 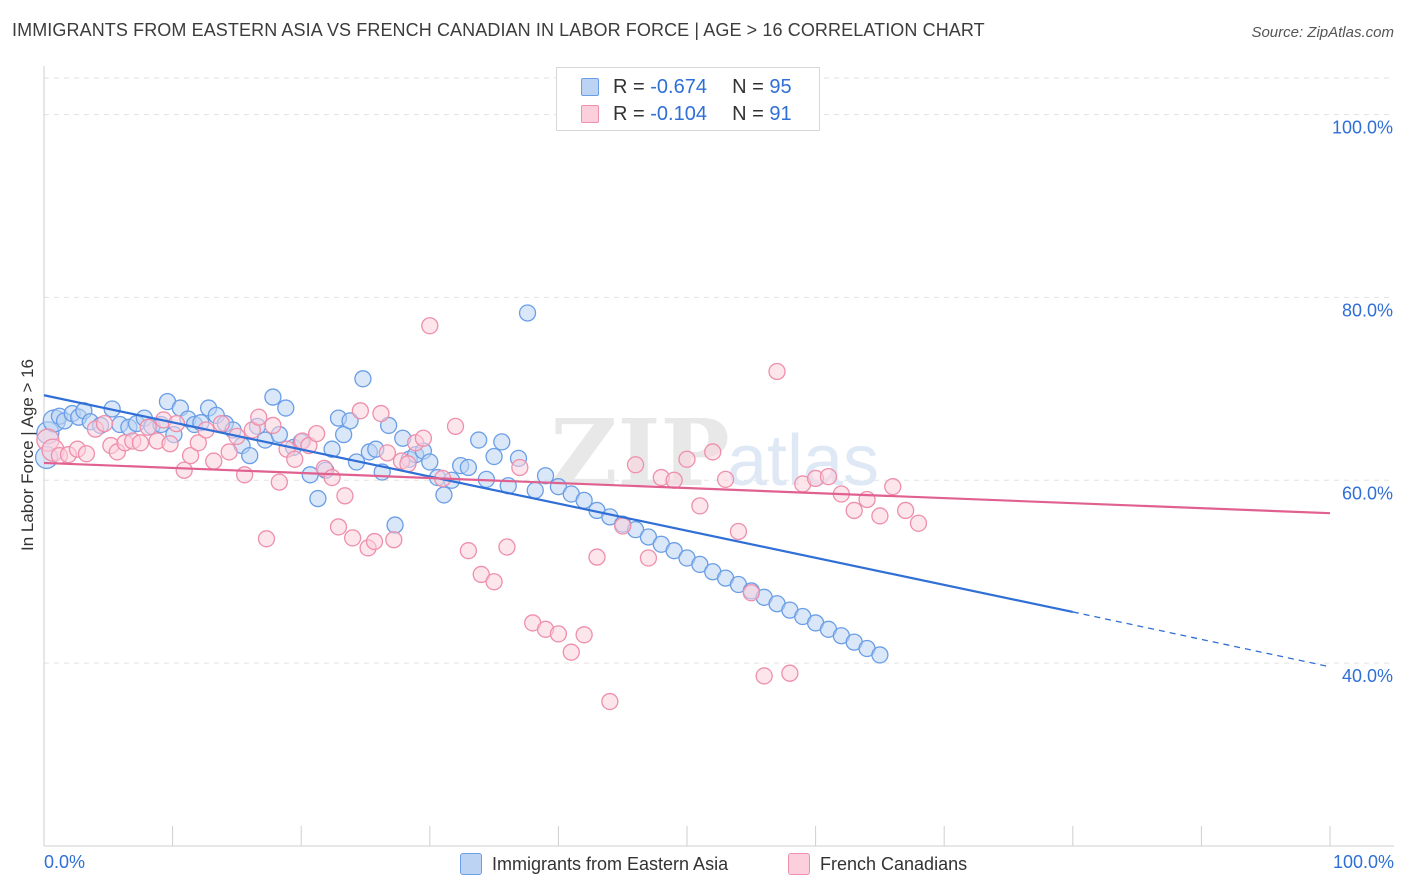 I want to click on y-tick-labels: 40.0% 60.0% 80.0% 100.0%, so click(x=1362, y=402).